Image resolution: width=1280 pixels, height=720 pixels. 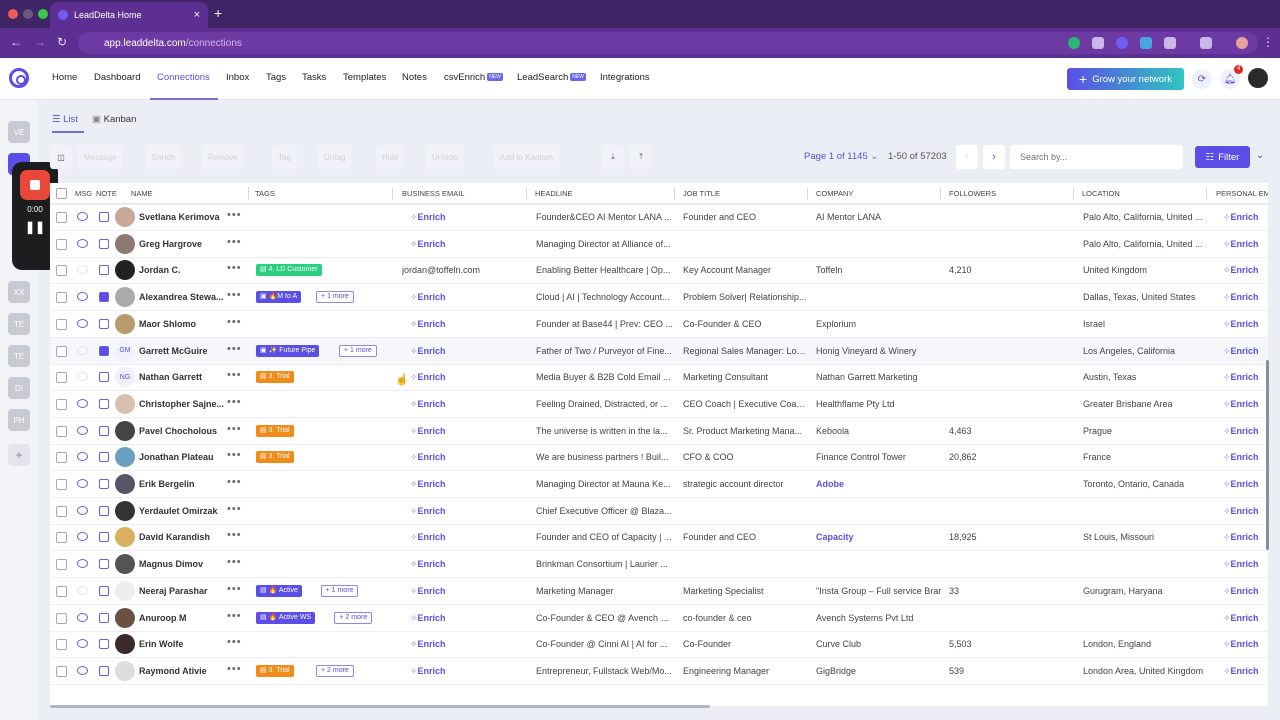 What do you see at coordinates (163, 157) in the screenshot?
I see `enrich-button: Enrich` at bounding box center [163, 157].